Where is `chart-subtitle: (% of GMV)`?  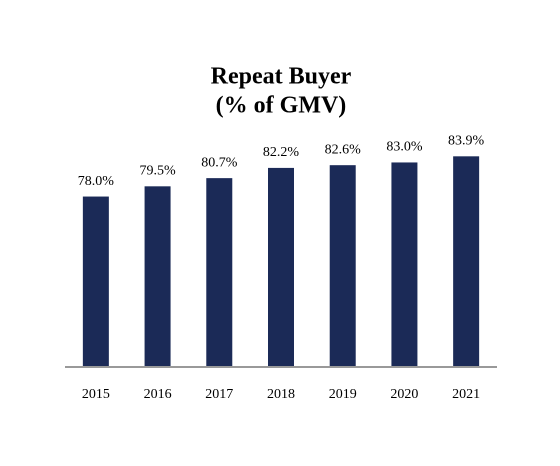 chart-subtitle: (% of GMV) is located at coordinates (281, 106).